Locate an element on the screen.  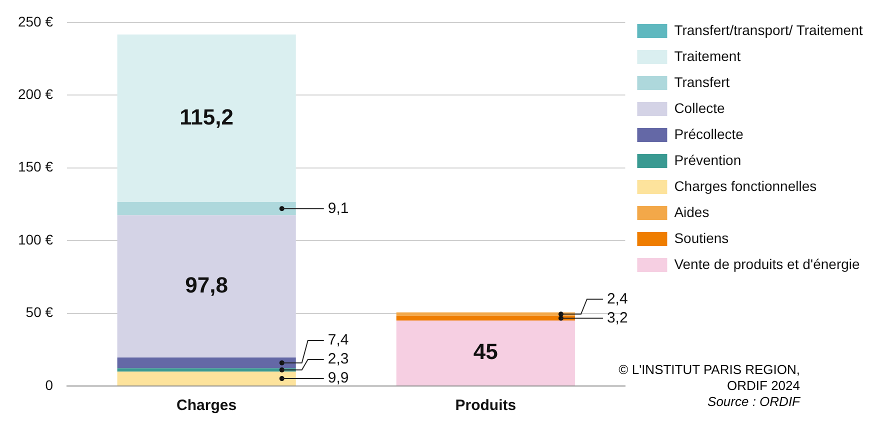
legend-label: Précollecte is located at coordinates (709, 134).